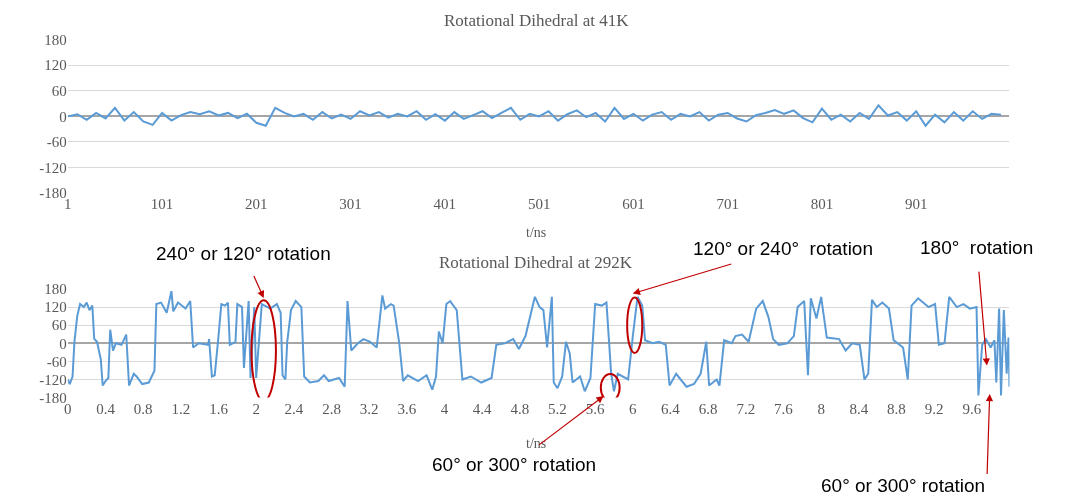 The height and width of the screenshot is (503, 1068). Describe the element at coordinates (331, 408) in the screenshot. I see `x-tick-label: 2.8` at that location.